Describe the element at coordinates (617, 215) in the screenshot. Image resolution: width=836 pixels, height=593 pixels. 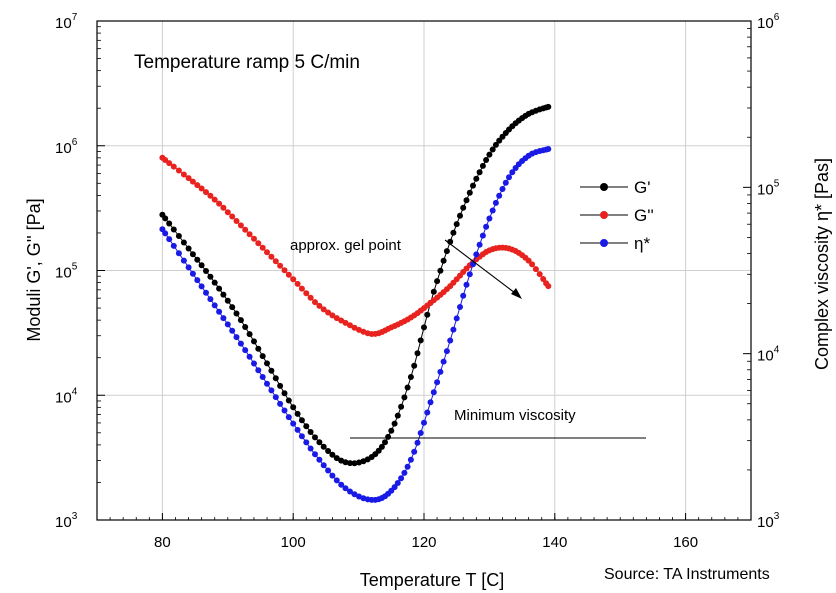
I see `legend: G' G'' η*` at that location.